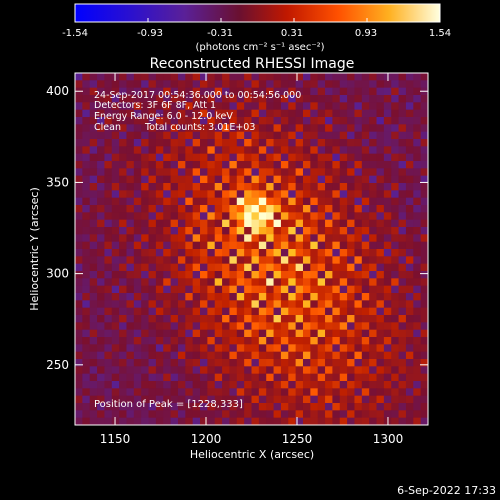  What do you see at coordinates (75, 33) in the screenshot?
I see `colorbar-tick-label: -1.54` at bounding box center [75, 33].